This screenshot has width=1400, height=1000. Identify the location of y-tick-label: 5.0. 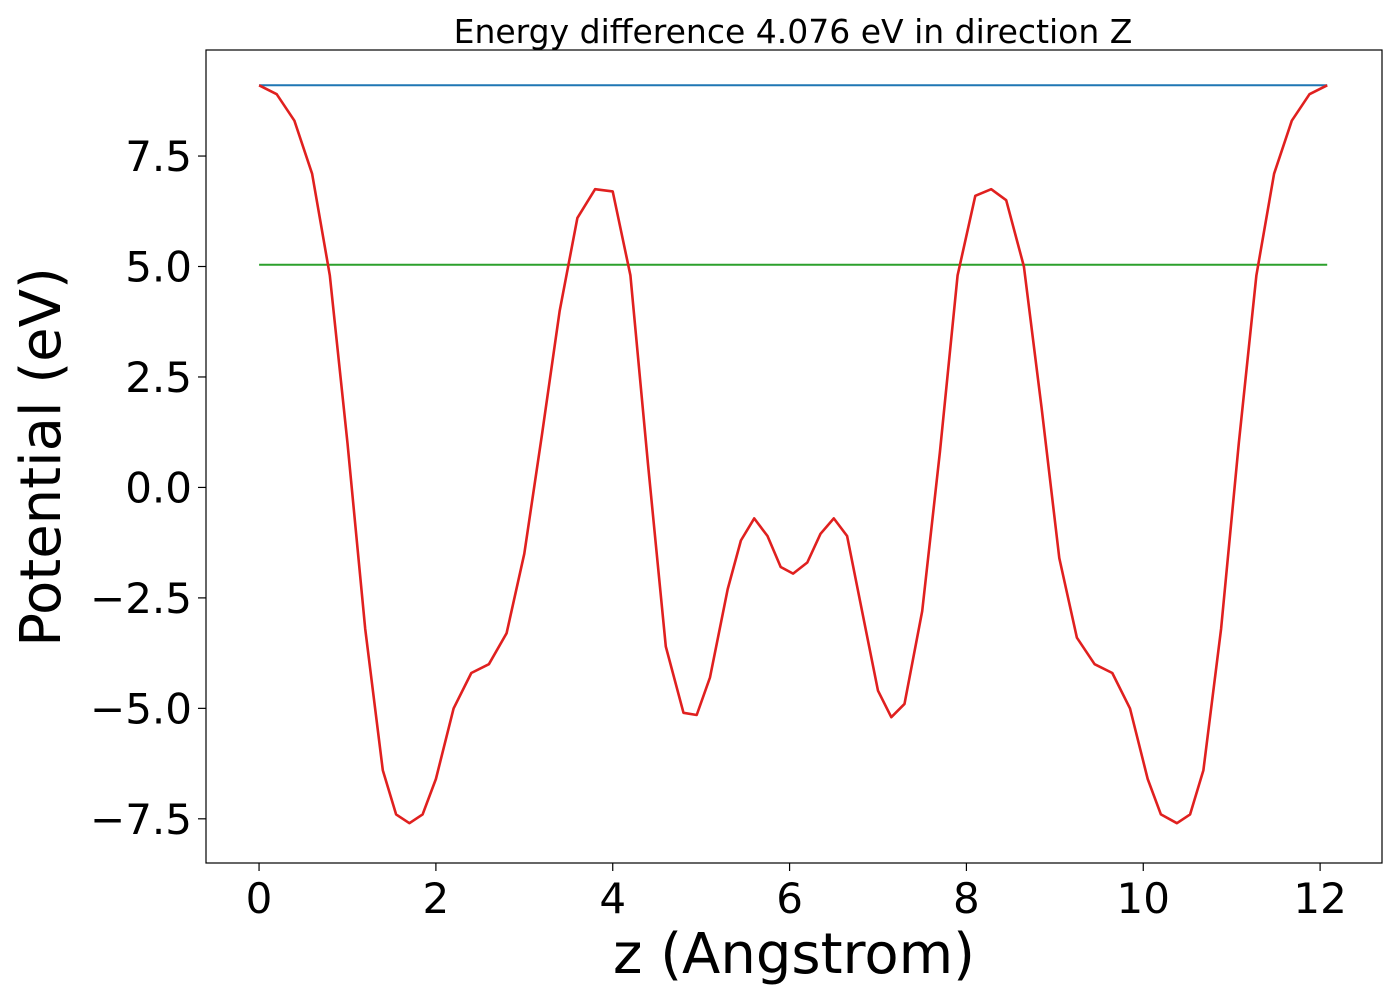
(158, 267).